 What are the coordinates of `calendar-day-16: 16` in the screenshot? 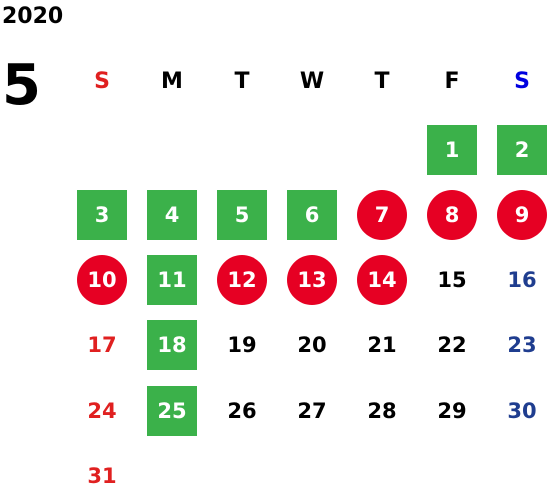 It's located at (522, 279).